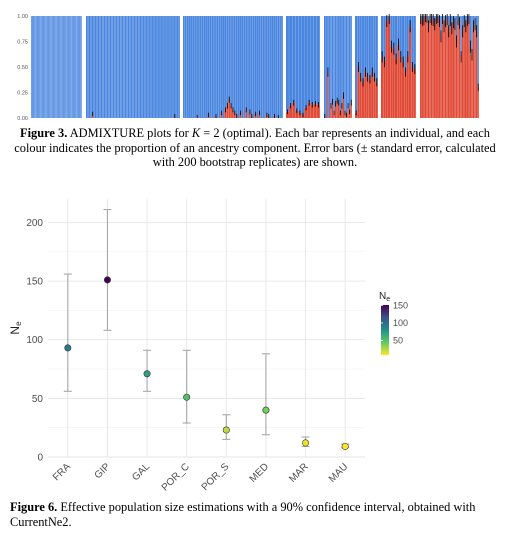 This screenshot has width=507, height=535. Describe the element at coordinates (107, 280) in the screenshot. I see `ne-point` at that location.